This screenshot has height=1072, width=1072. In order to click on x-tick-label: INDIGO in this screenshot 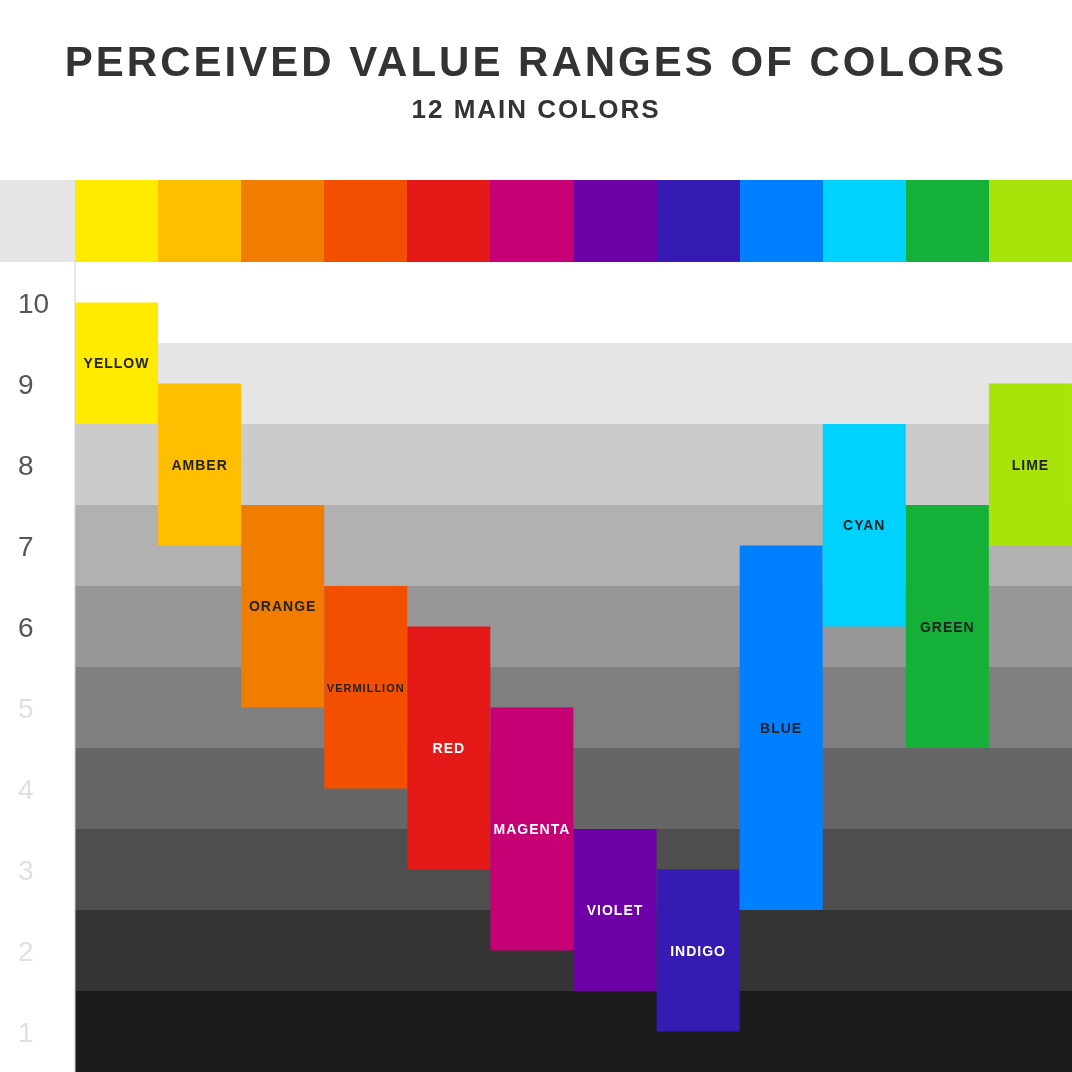, I will do `click(698, 950)`.